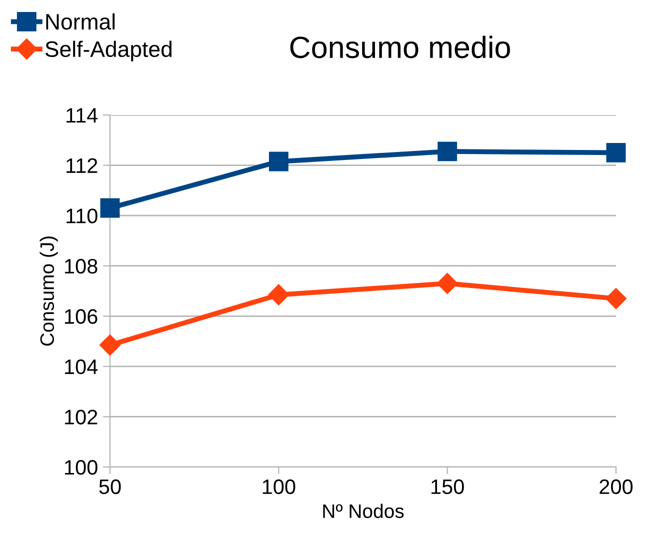  Describe the element at coordinates (108, 51) in the screenshot. I see `legend-label: Self-Adapted` at that location.